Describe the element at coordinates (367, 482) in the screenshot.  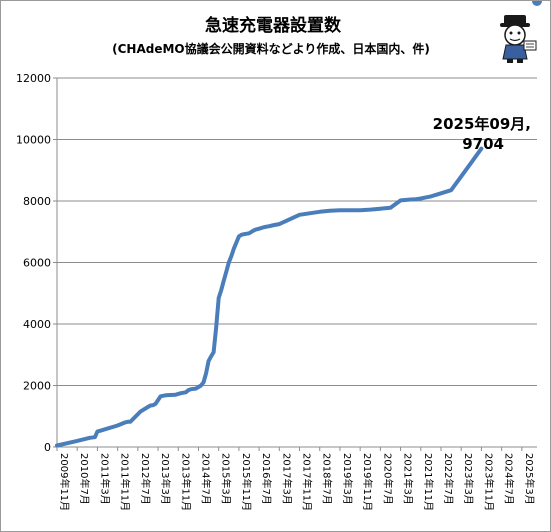
I see `x-tick-label: 2019年11月` at that location.